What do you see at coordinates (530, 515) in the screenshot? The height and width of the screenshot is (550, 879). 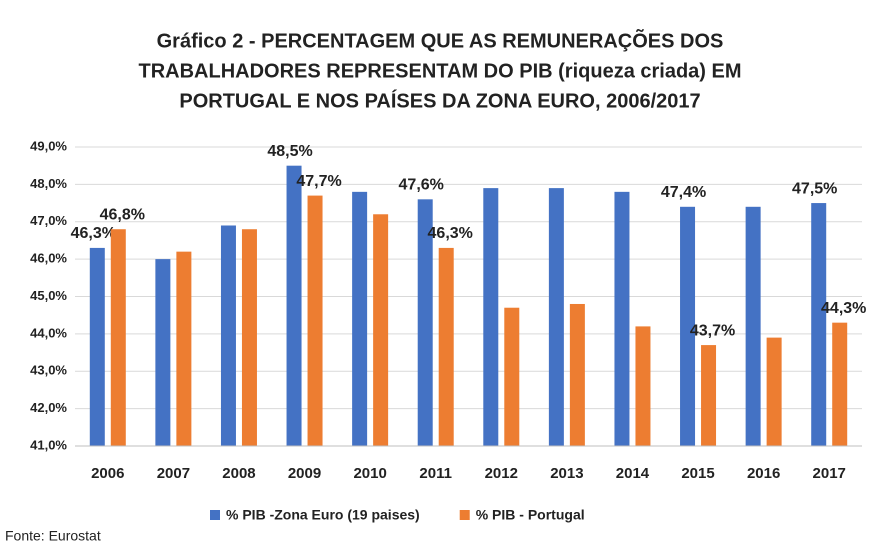 I see `legend-label: % PIB - Portugal` at bounding box center [530, 515].